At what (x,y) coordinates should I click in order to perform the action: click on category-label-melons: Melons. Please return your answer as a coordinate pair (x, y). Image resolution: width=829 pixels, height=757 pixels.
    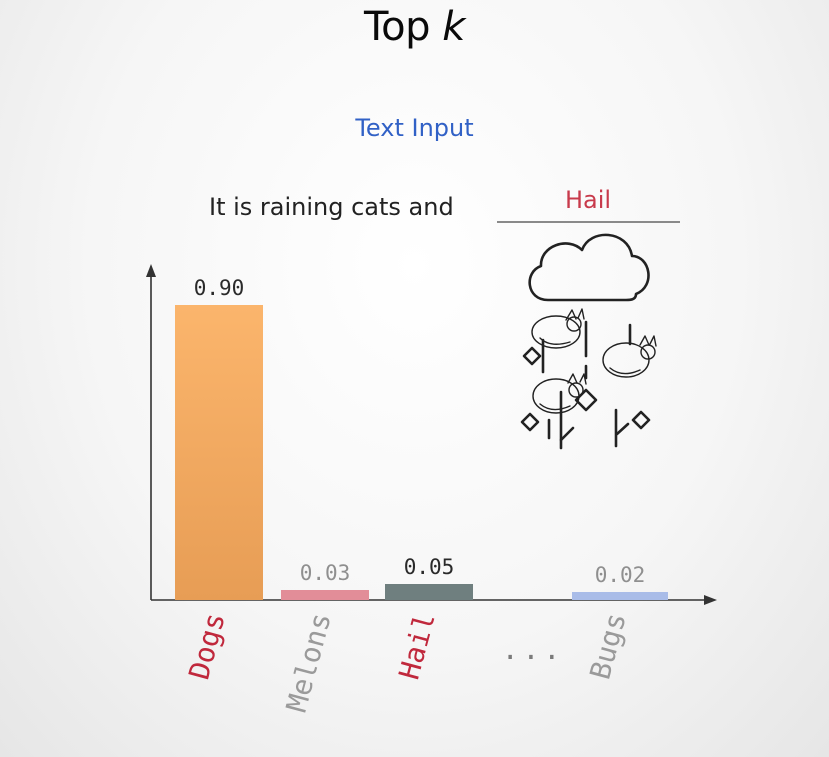
    Looking at the image, I should click on (309, 662).